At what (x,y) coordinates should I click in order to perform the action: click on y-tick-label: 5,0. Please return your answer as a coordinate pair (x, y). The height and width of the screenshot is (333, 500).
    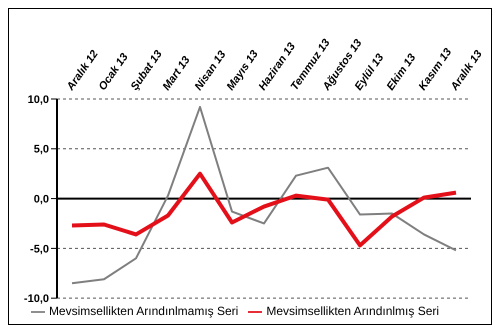
    Looking at the image, I should click on (41, 150).